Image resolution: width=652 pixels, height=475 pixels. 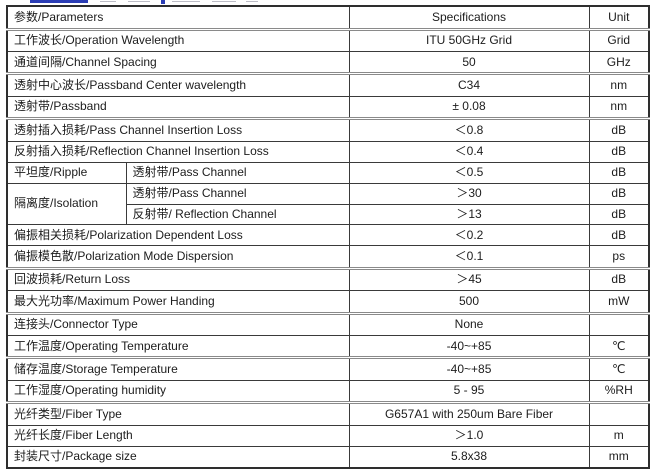 I want to click on unit-cell: Grid, so click(x=619, y=40).